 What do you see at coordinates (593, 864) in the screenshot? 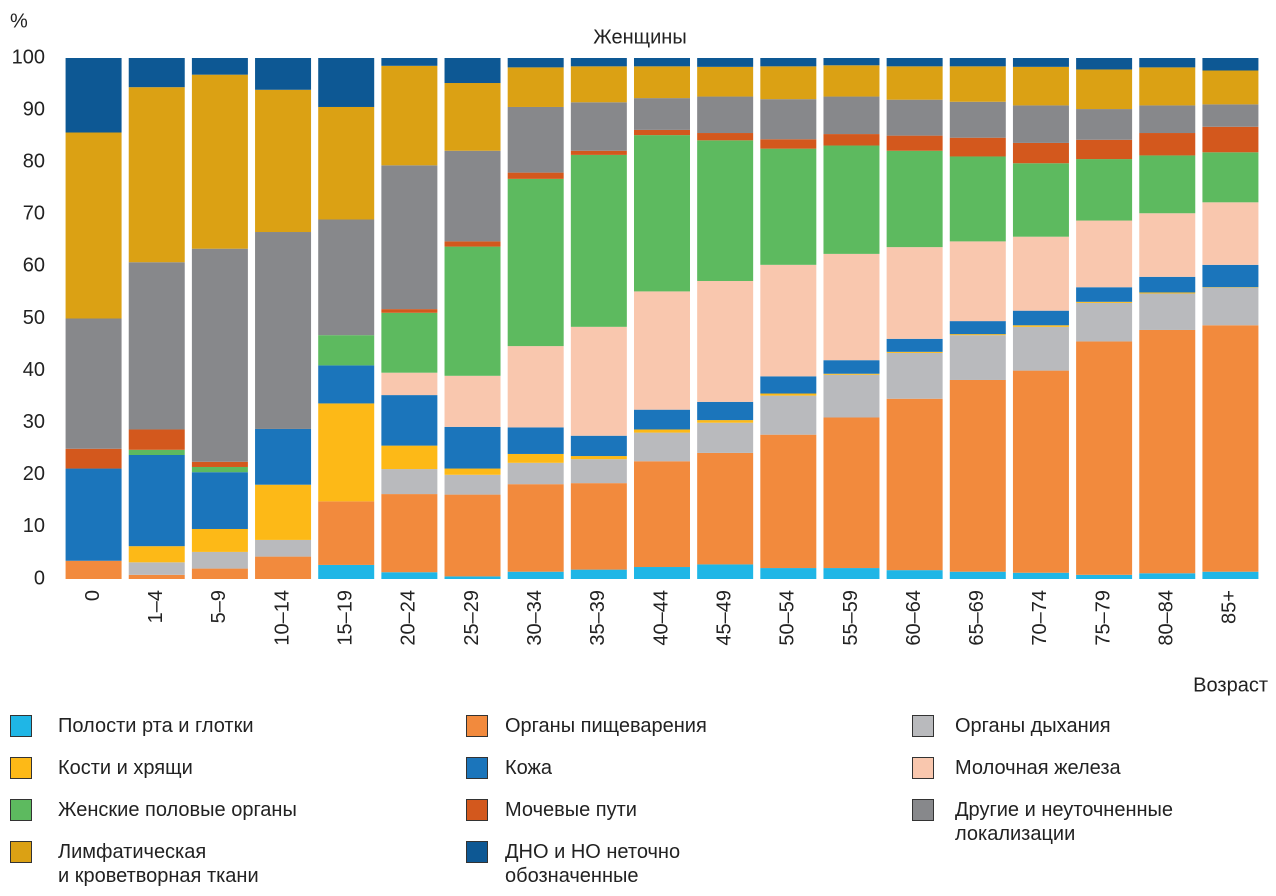
I see `legend-label: ДНО и НО неточно обозначенные` at bounding box center [593, 864].